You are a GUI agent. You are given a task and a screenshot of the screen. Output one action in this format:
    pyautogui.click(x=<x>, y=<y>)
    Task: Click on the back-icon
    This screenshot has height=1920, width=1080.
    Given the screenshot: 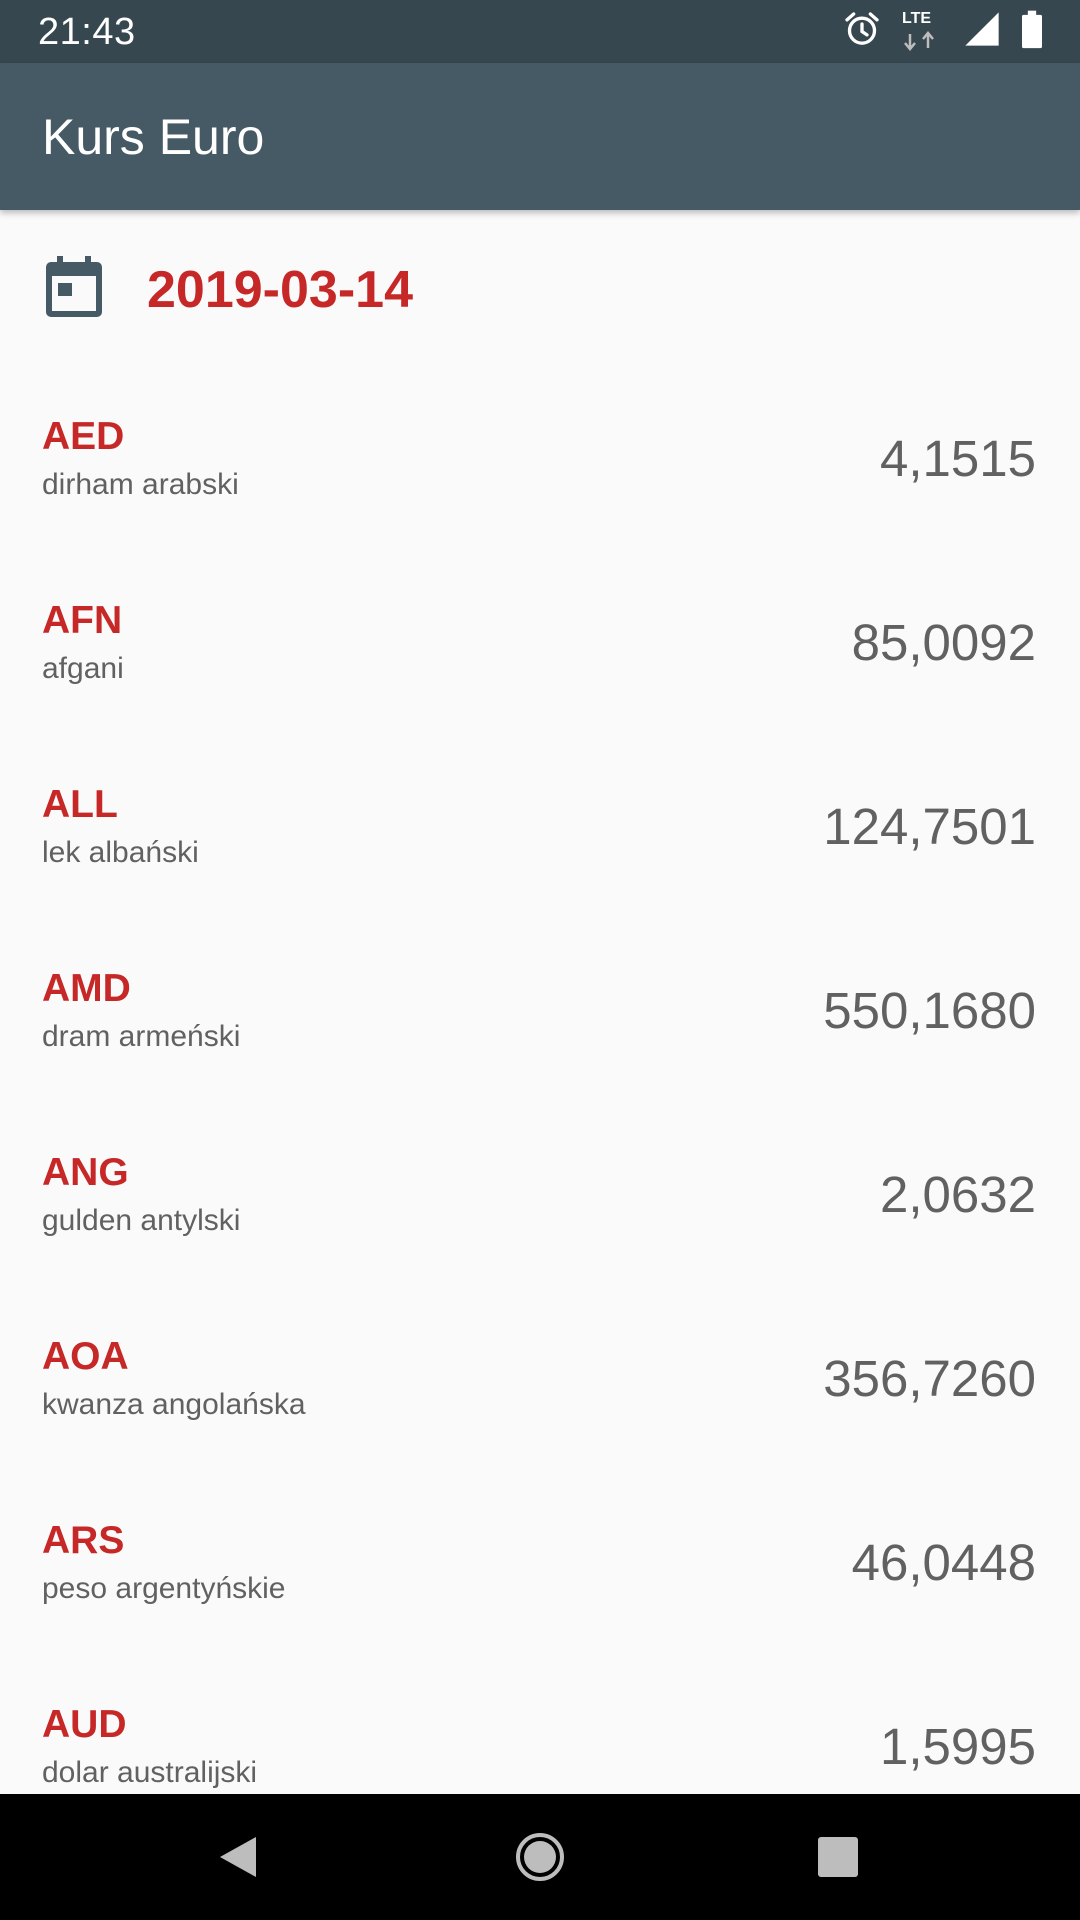 What is the action you would take?
    pyautogui.click(x=238, y=1857)
    